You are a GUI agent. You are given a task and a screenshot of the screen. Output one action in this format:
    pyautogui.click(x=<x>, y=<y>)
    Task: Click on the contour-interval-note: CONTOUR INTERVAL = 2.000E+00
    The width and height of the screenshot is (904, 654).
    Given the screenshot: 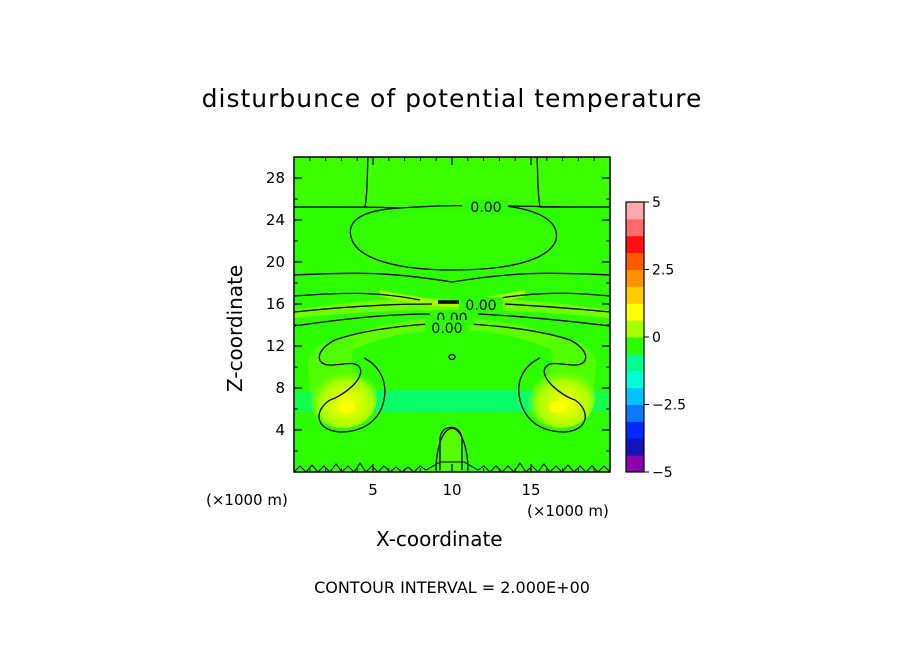 What is the action you would take?
    pyautogui.click(x=452, y=587)
    